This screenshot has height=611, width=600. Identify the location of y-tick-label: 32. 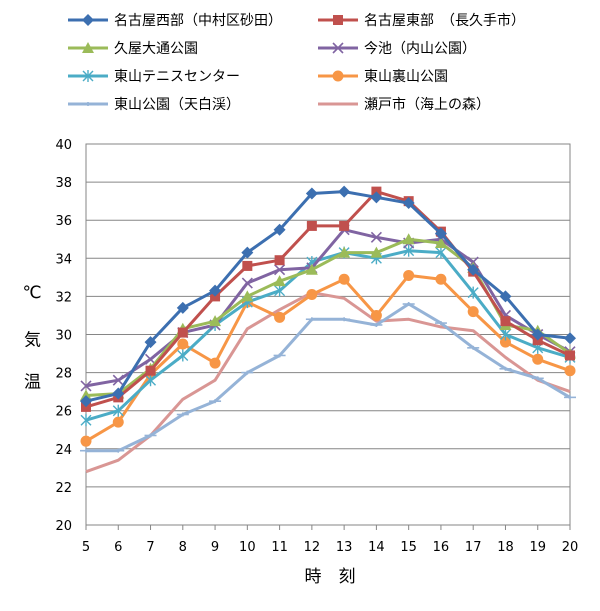
(63, 297).